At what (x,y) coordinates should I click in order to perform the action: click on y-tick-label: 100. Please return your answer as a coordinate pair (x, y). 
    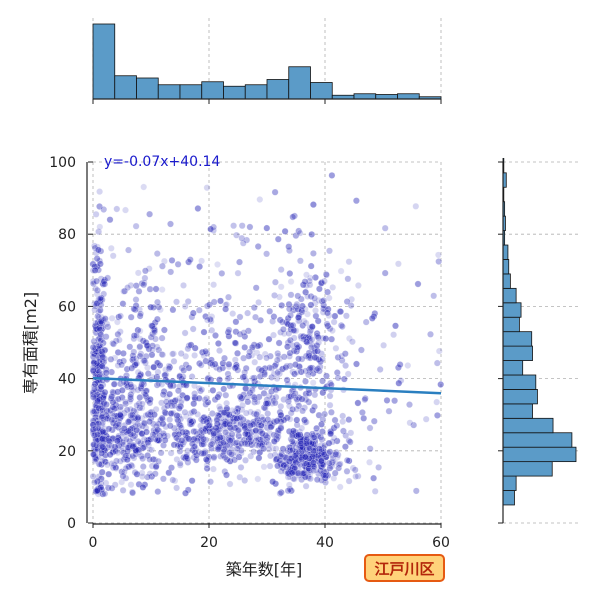
    Looking at the image, I should click on (62, 163).